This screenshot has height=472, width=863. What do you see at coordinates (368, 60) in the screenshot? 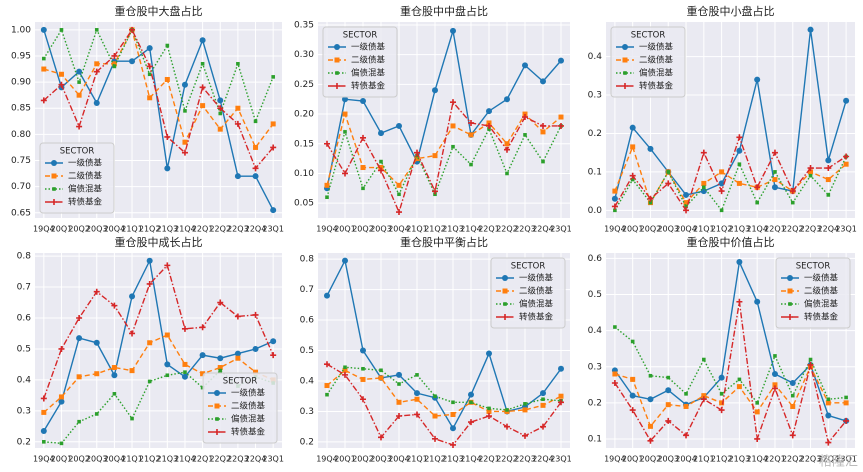
I see `legend-label: 二级债基` at bounding box center [368, 60].